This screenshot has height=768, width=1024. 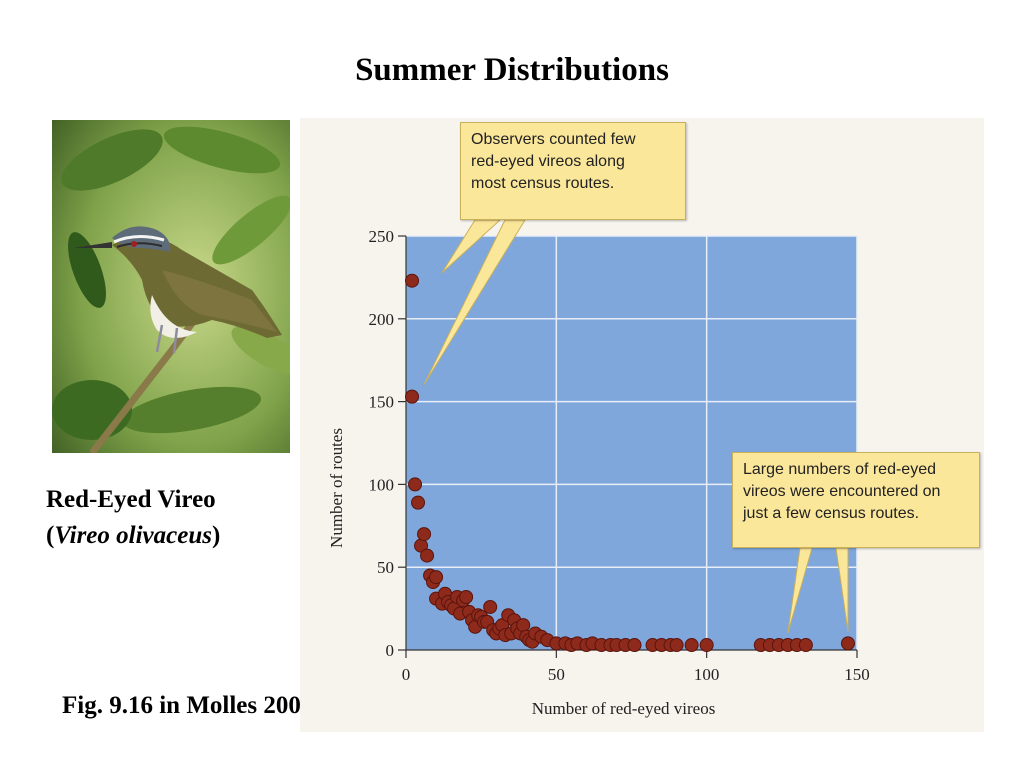 I want to click on close-paren: ), so click(x=216, y=535).